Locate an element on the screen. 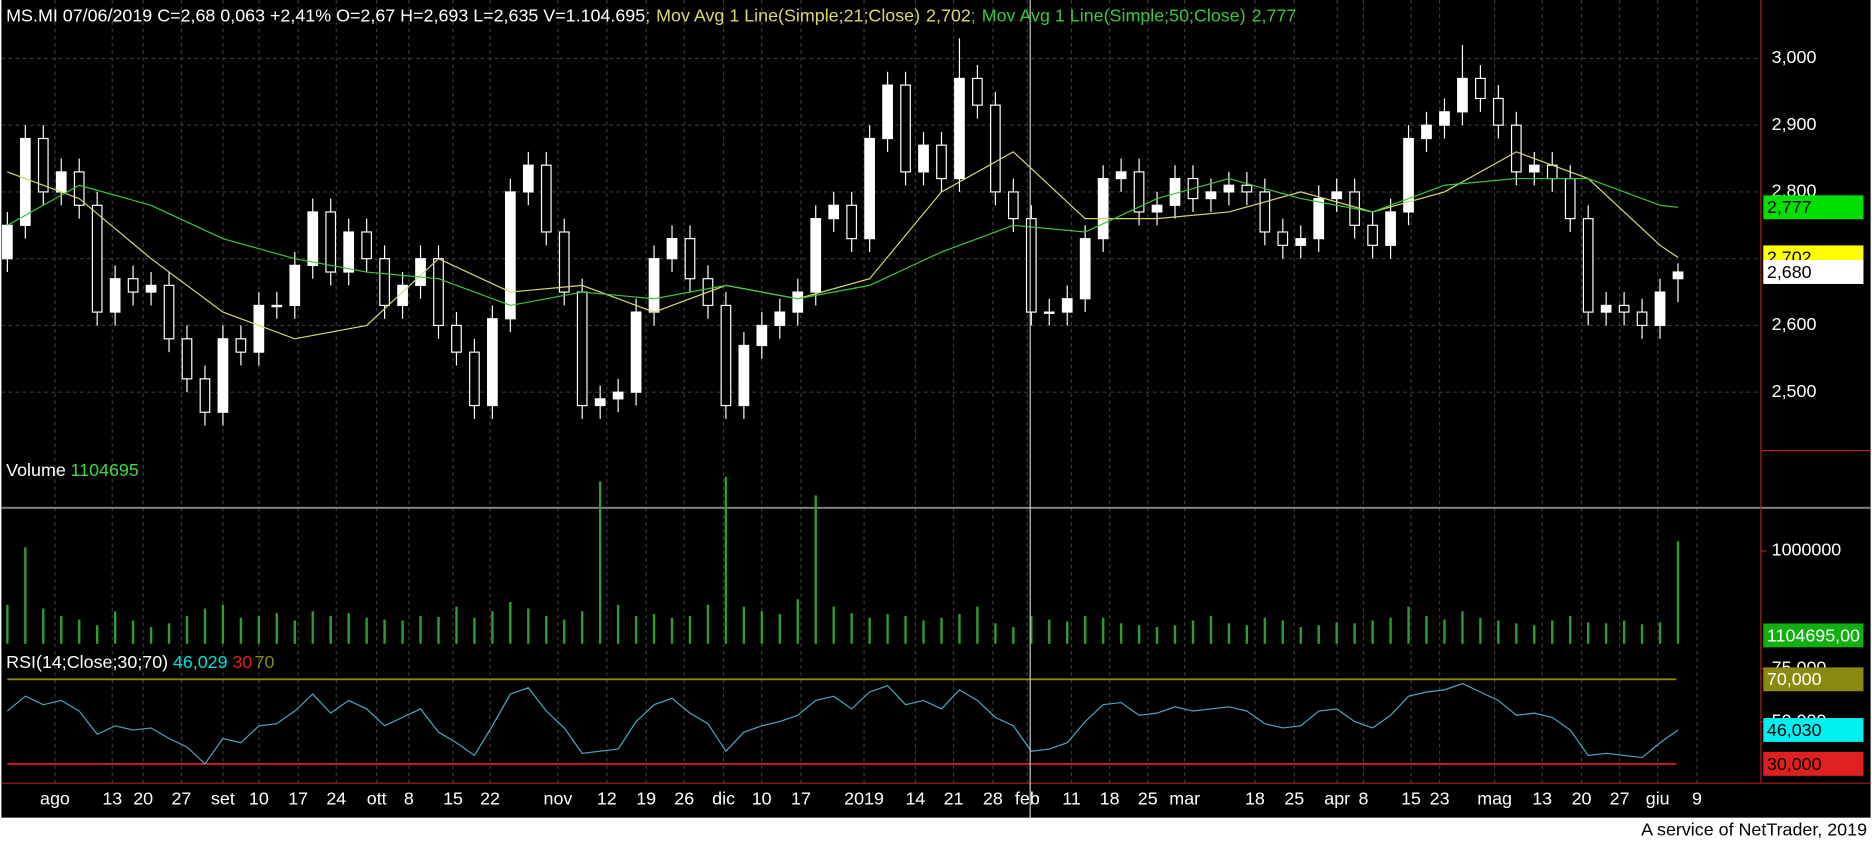  value-box is located at coordinates (1813, 635).